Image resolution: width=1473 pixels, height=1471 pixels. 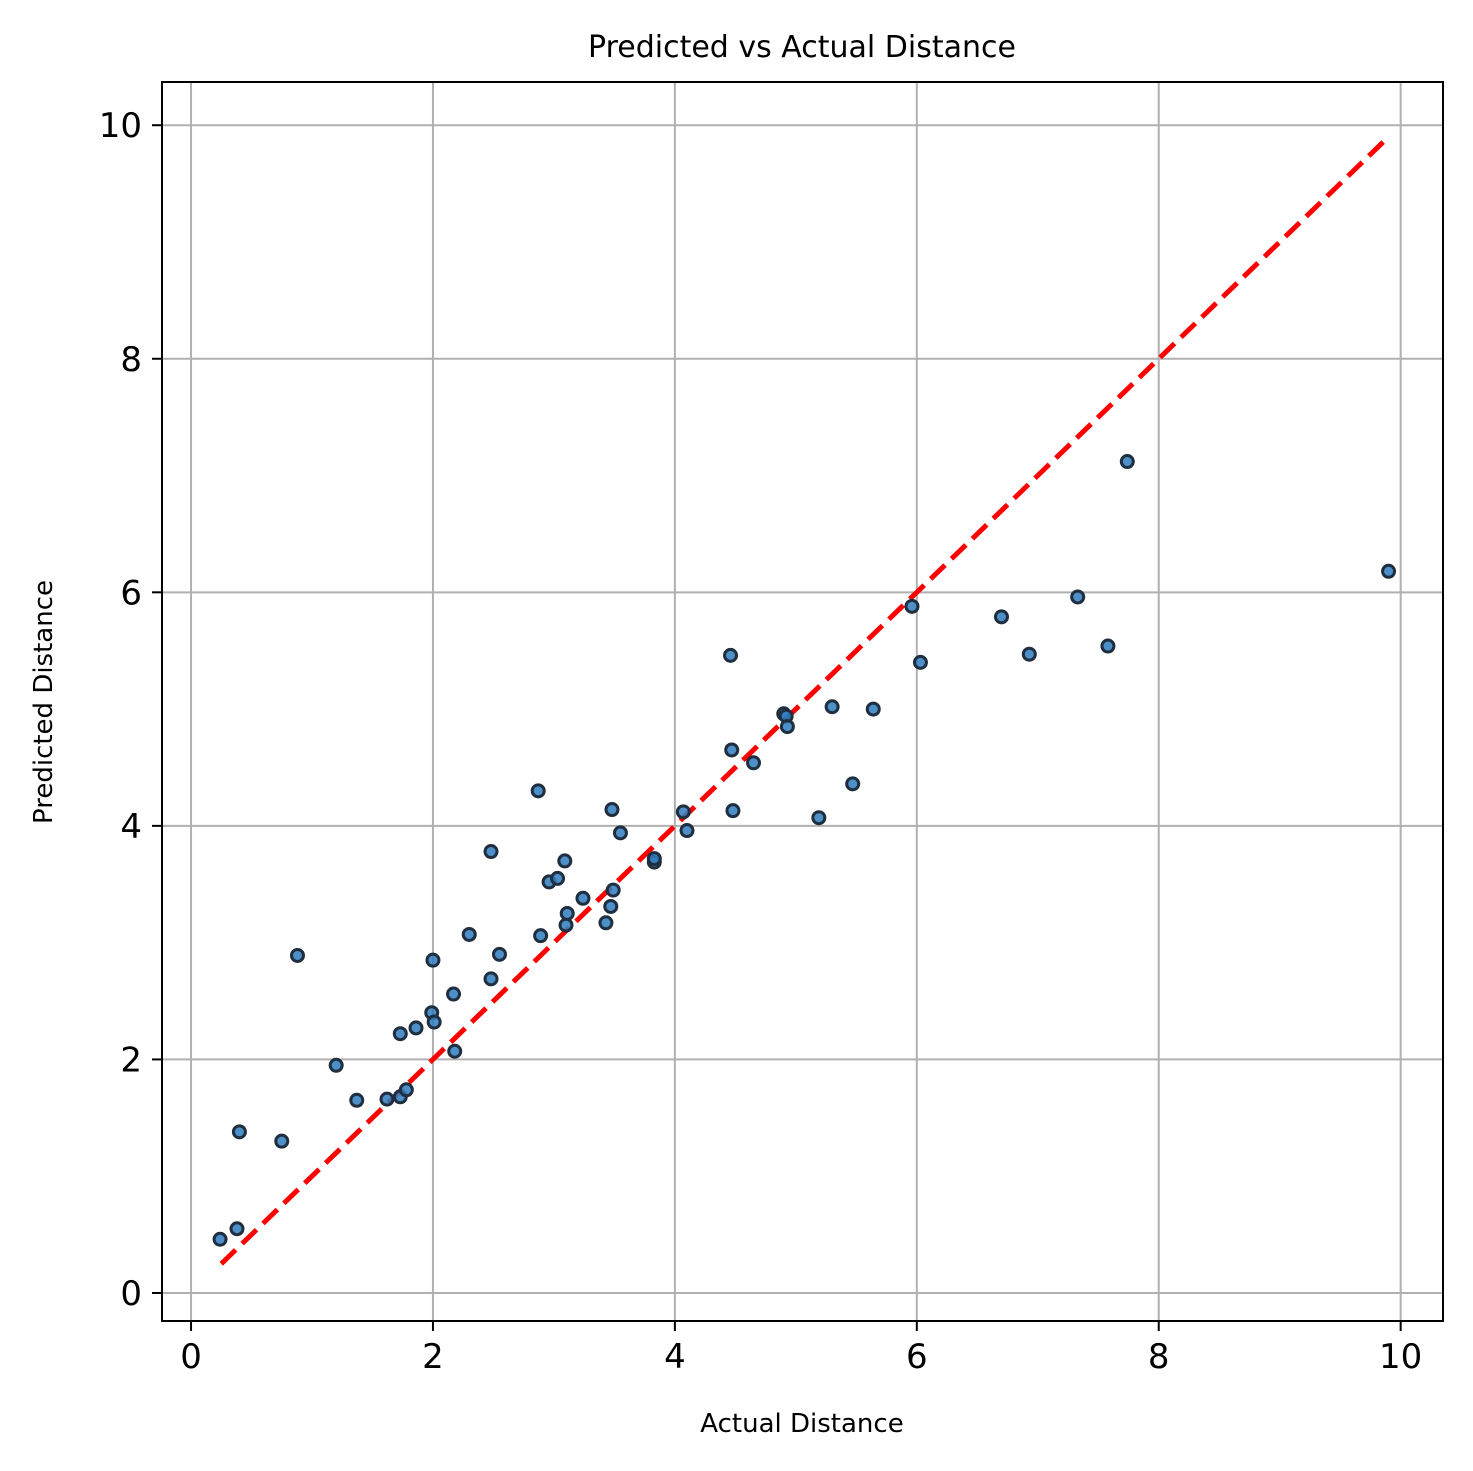 I want to click on x-tick-label: 8, so click(x=1159, y=1357).